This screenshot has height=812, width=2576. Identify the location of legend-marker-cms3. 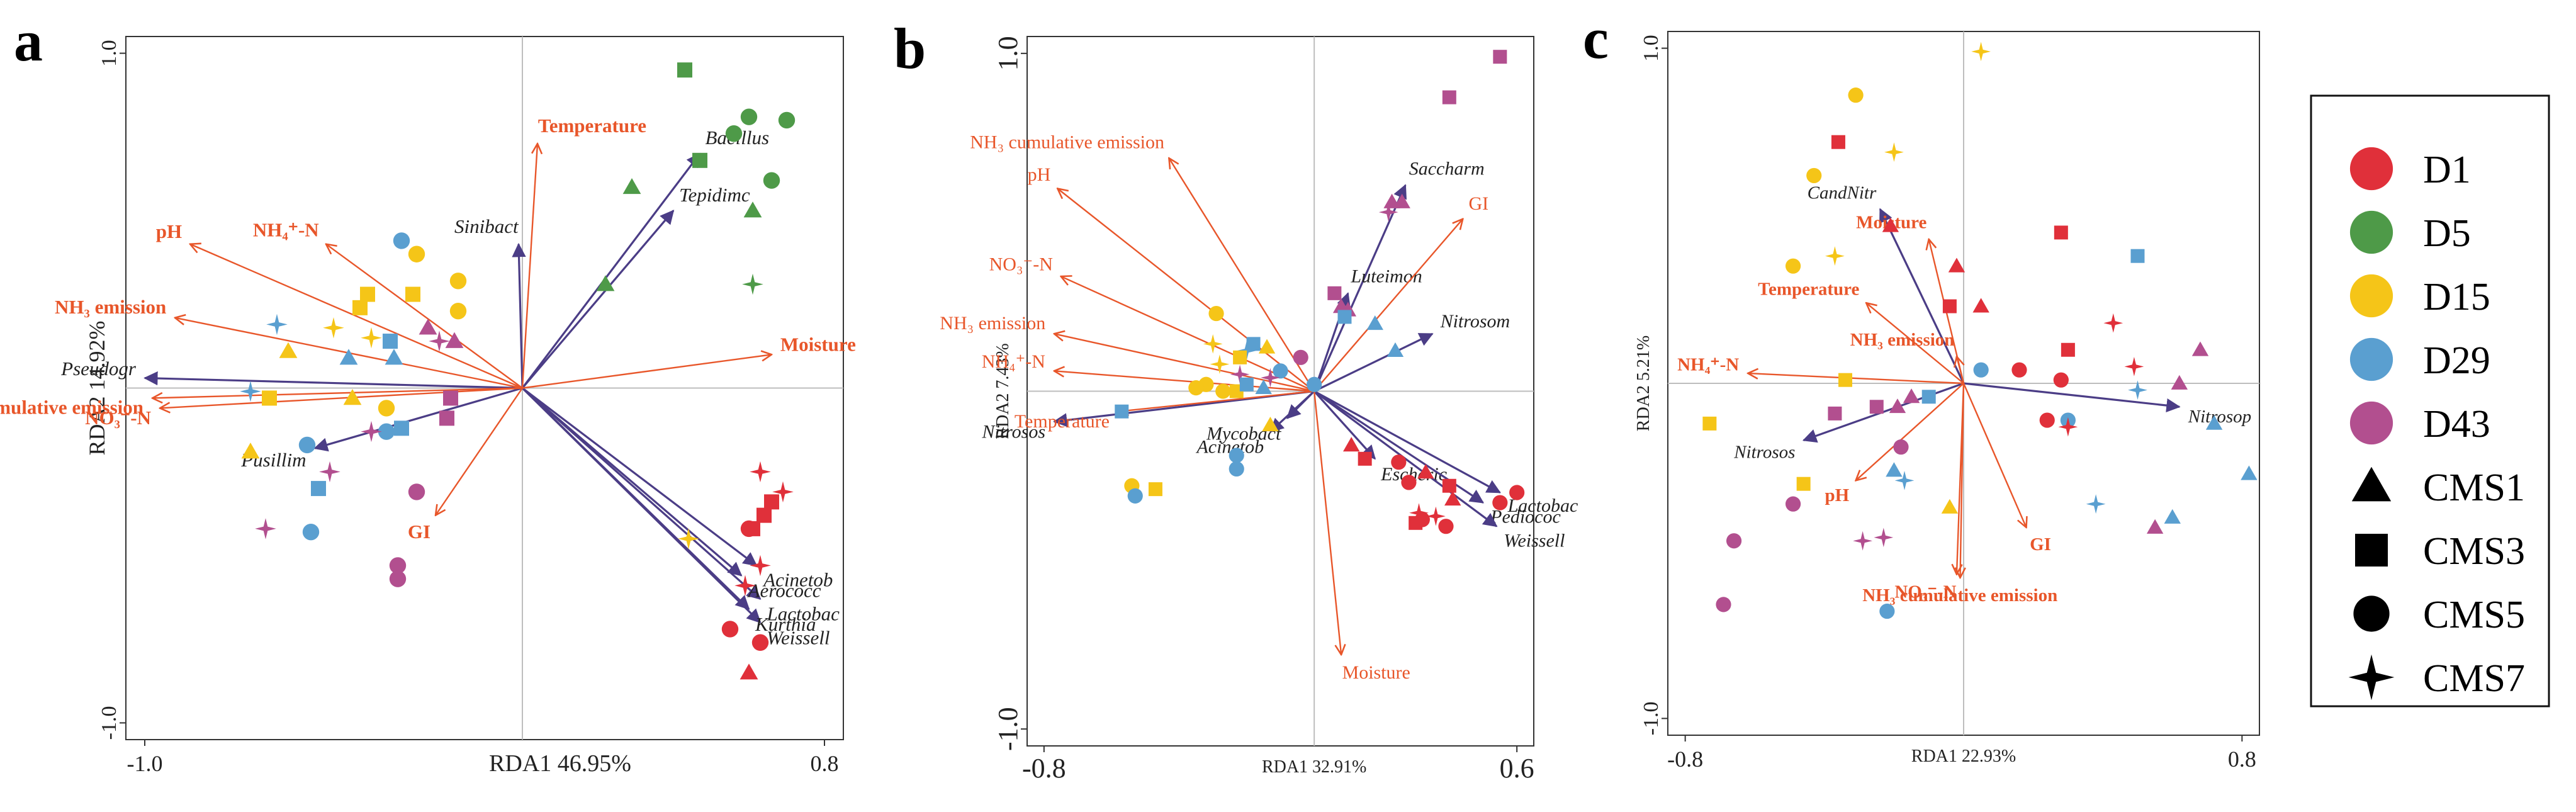
(2371, 550).